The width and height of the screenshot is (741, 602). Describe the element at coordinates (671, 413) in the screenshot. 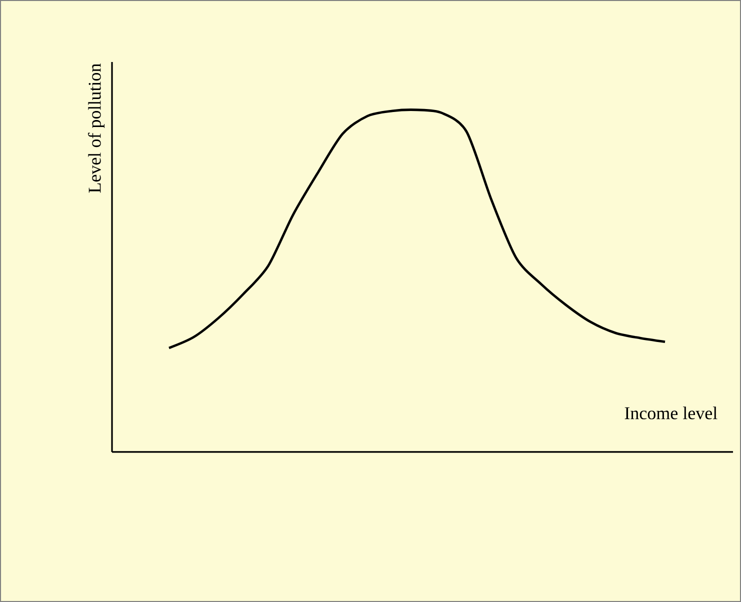

I see `x-axis-title: Income level` at that location.